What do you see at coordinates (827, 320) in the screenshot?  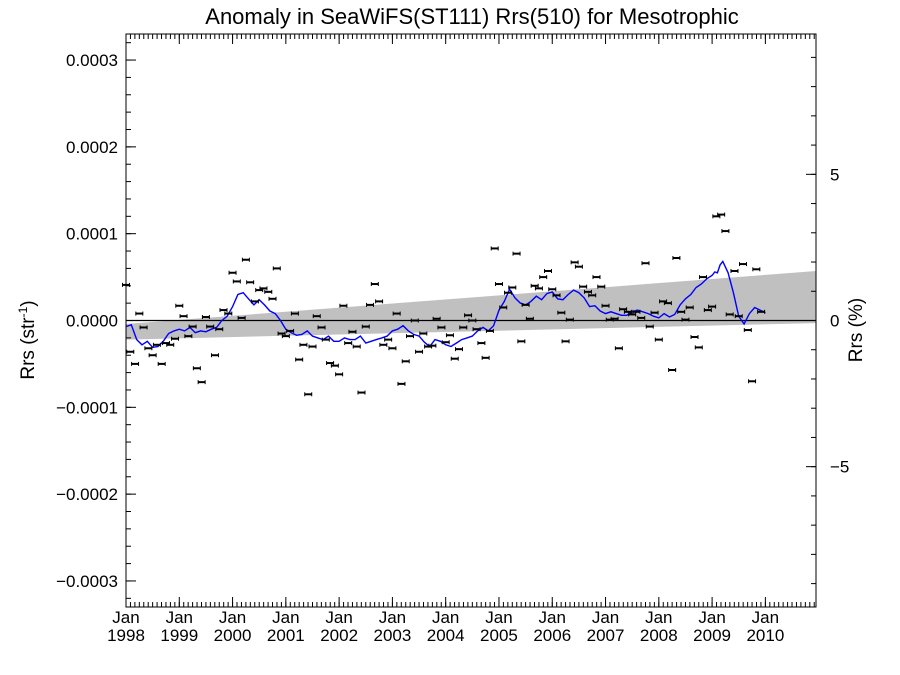 I see `y-axis-right: 5 0 −5` at bounding box center [827, 320].